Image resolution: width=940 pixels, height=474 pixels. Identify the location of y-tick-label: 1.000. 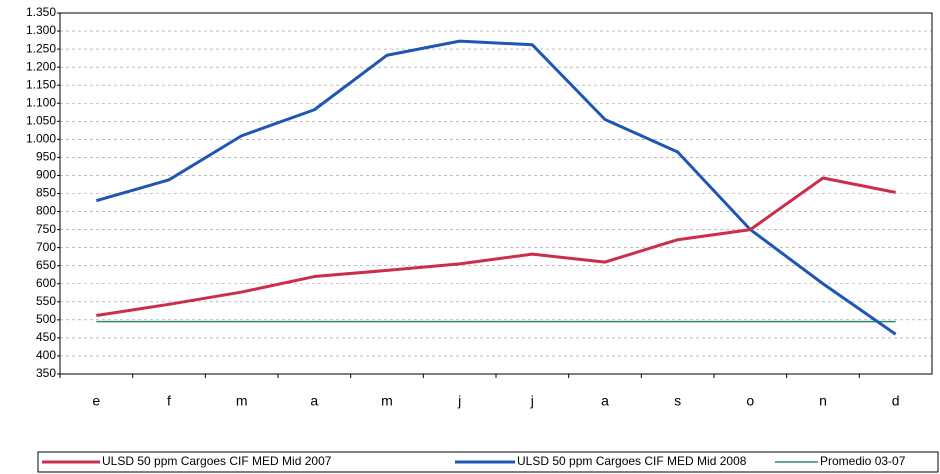
(41, 139).